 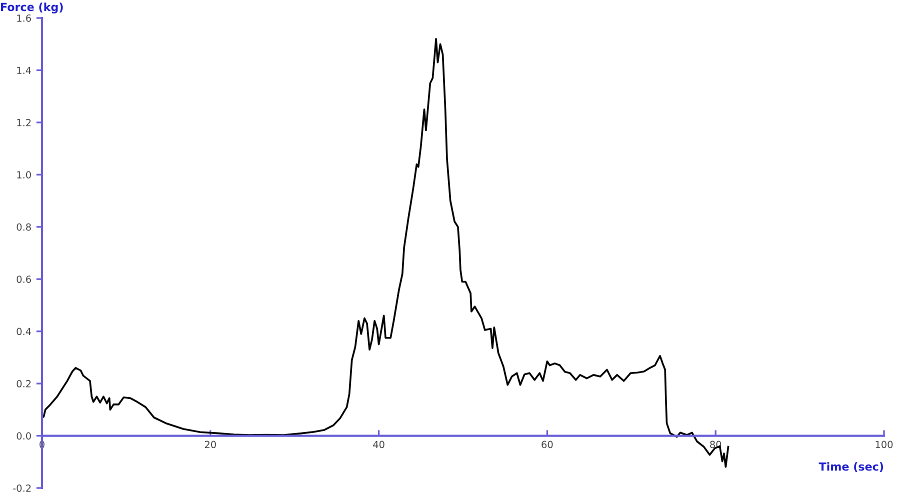 I want to click on y-tick-label: 1.6, so click(x=24, y=18).